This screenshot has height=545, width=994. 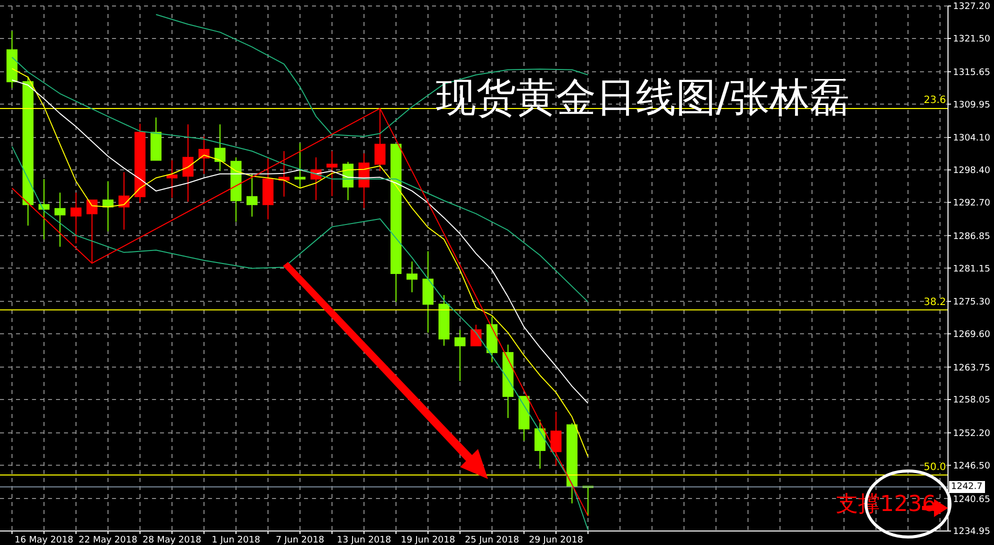 I want to click on x-tick-label: 28 May 2018, so click(x=172, y=540).